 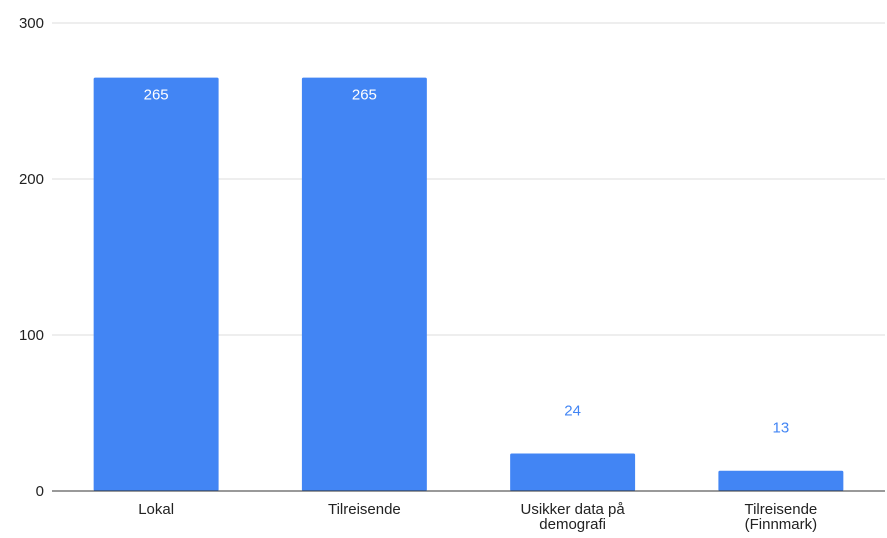 What do you see at coordinates (781, 428) in the screenshot?
I see `data-label: 13` at bounding box center [781, 428].